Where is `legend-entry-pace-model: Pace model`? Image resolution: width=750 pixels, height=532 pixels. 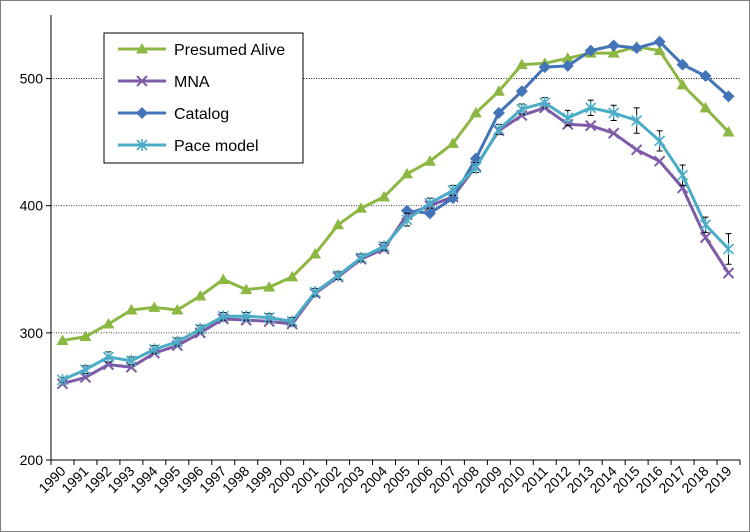
legend-entry-pace-model: Pace model is located at coordinates (188, 146).